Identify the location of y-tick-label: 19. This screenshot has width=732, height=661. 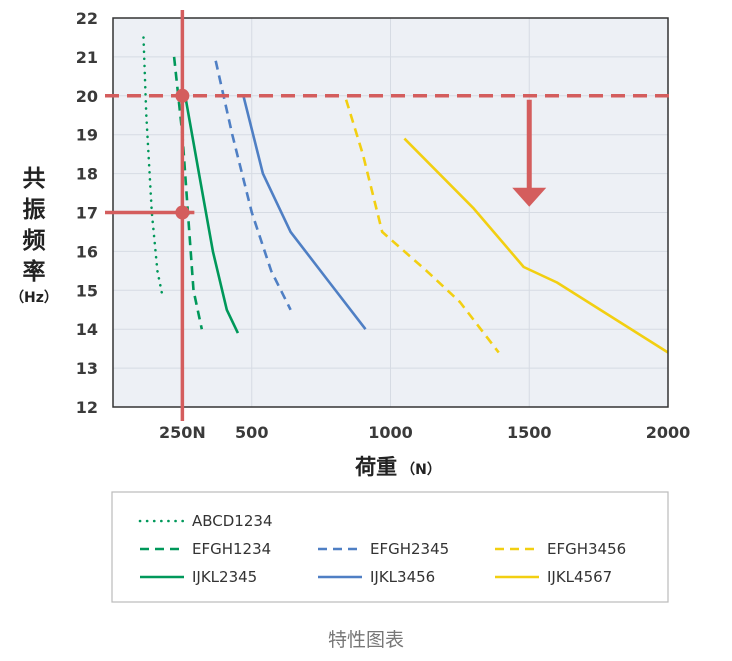
(87, 135).